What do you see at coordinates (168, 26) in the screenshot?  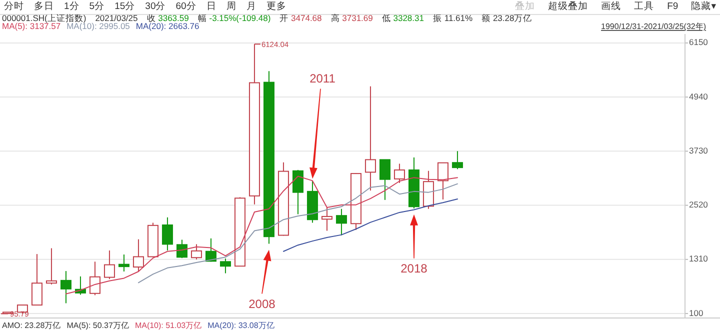 I see `text: MA(20): 2663.76` at bounding box center [168, 26].